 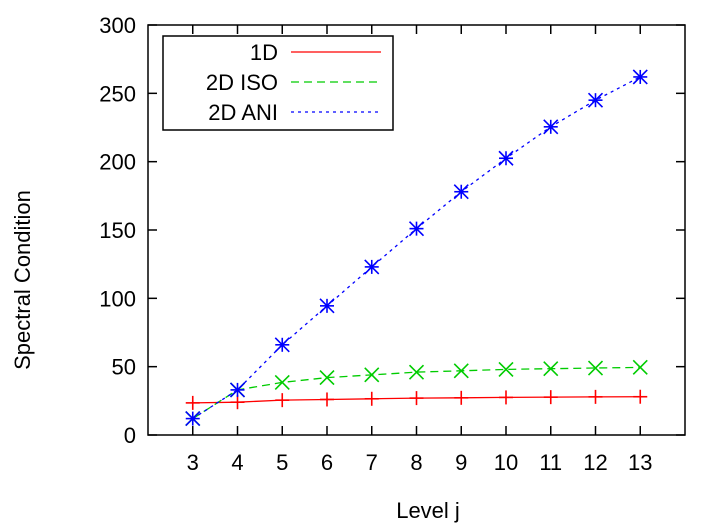 I want to click on legend: 1D 2D ISO 2D ANI, so click(x=278, y=83).